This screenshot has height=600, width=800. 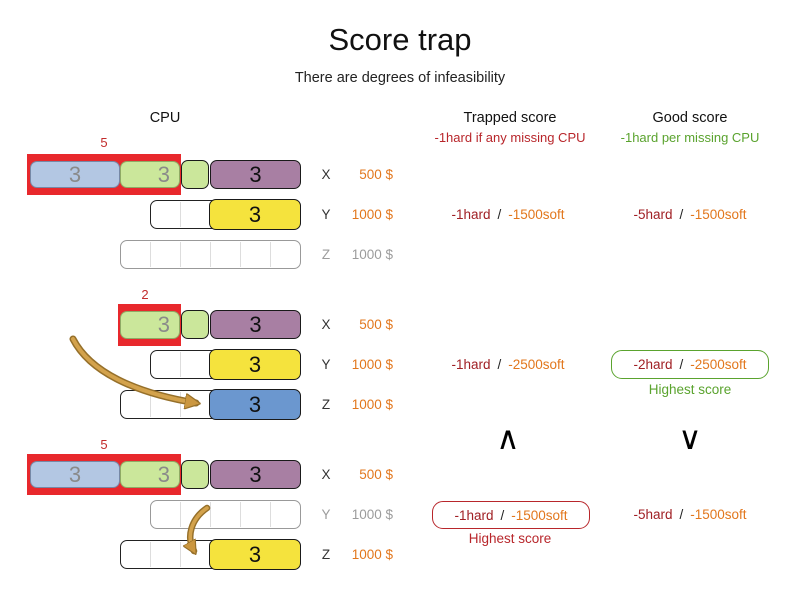 I want to click on page-title: Score trap, so click(x=400, y=39).